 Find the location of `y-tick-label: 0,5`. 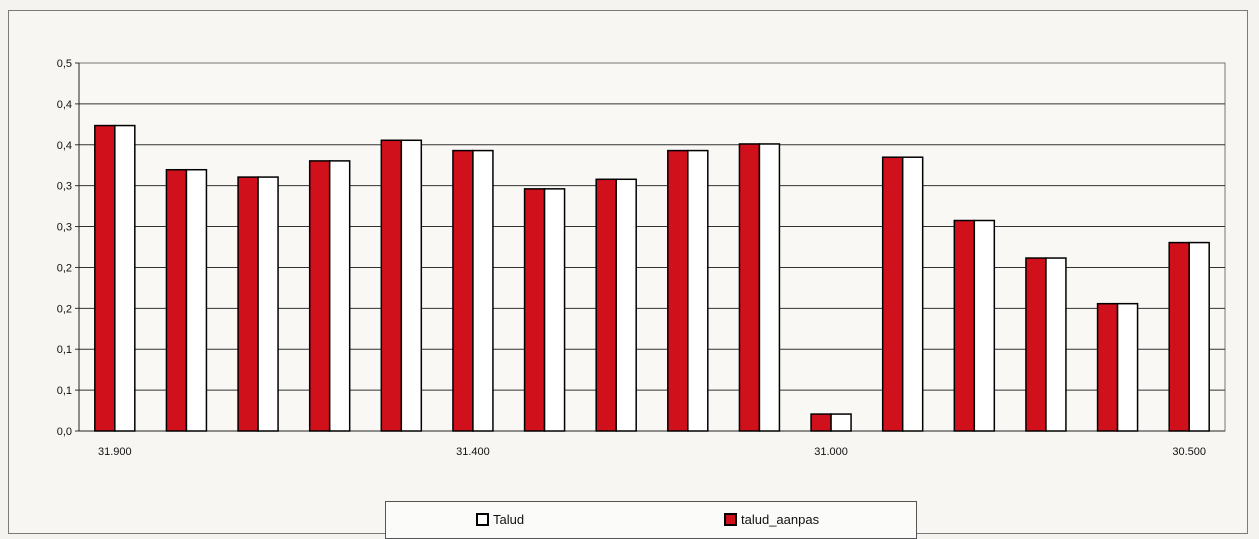

y-tick-label: 0,5 is located at coordinates (64, 64).